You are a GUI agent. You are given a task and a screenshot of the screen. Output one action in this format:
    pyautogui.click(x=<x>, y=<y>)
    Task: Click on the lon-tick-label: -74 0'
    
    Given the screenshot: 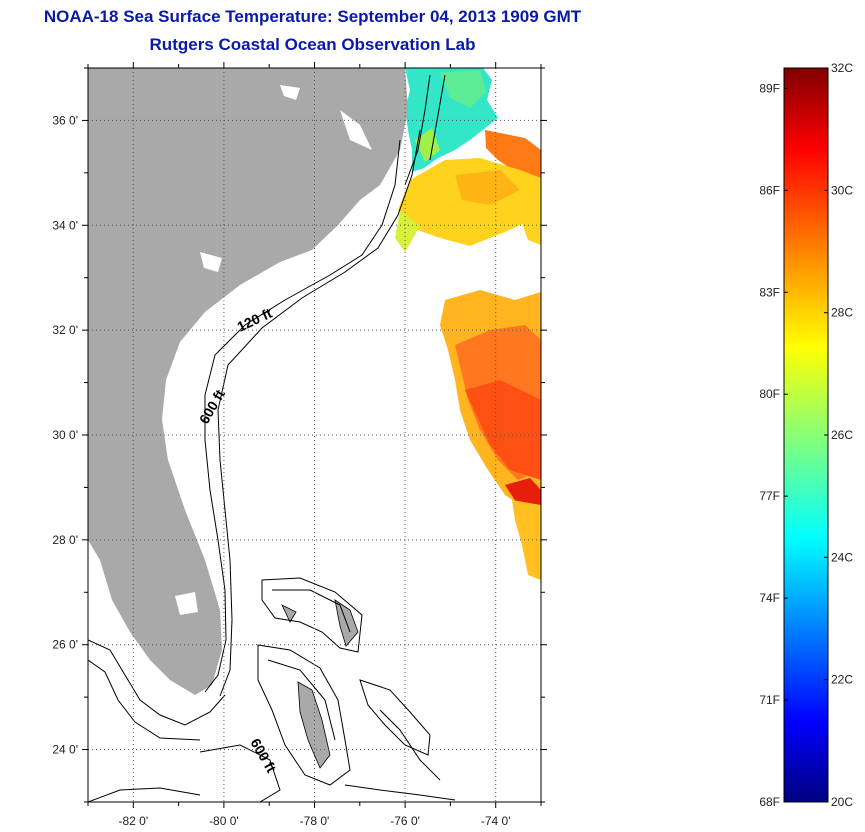 What is the action you would take?
    pyautogui.click(x=496, y=821)
    